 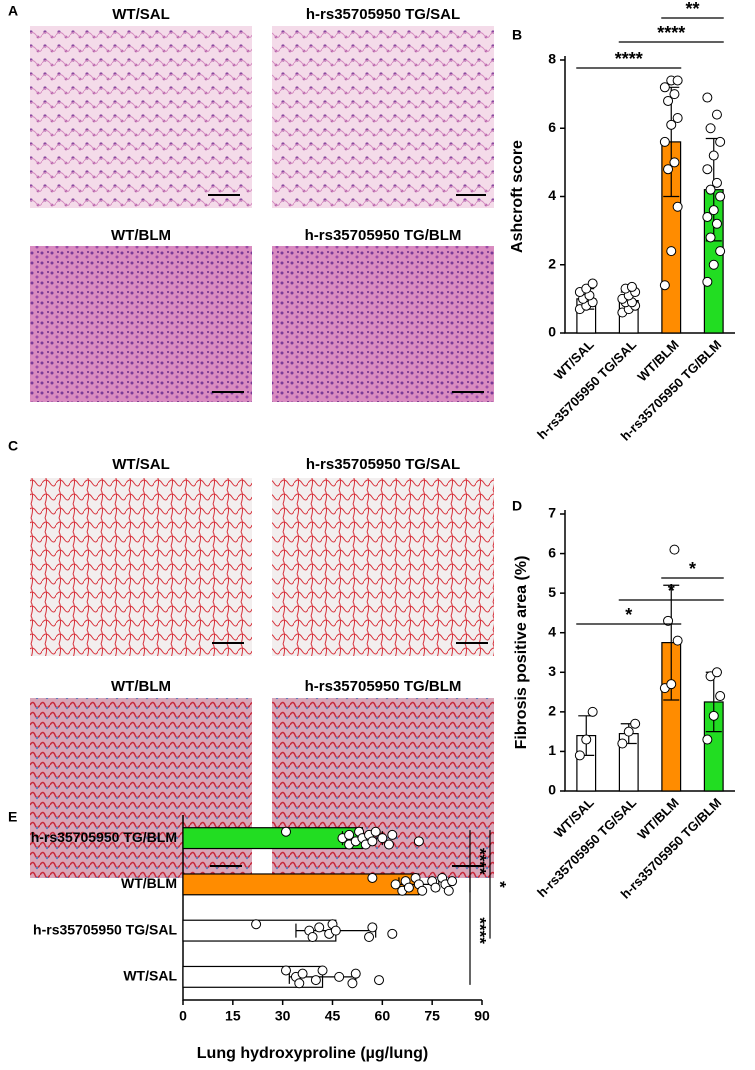 What do you see at coordinates (552, 671) in the screenshot?
I see `y-tick-label: 3` at bounding box center [552, 671].